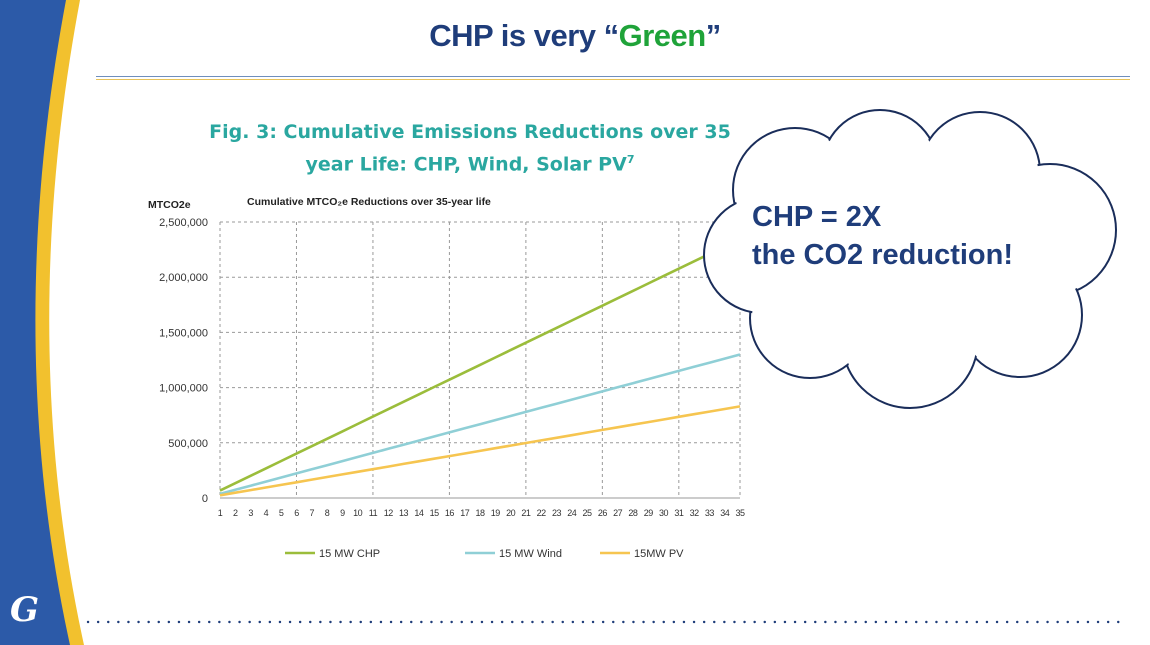 The height and width of the screenshot is (645, 1150). What do you see at coordinates (695, 513) in the screenshot?
I see `x-tick-label: 32` at bounding box center [695, 513].